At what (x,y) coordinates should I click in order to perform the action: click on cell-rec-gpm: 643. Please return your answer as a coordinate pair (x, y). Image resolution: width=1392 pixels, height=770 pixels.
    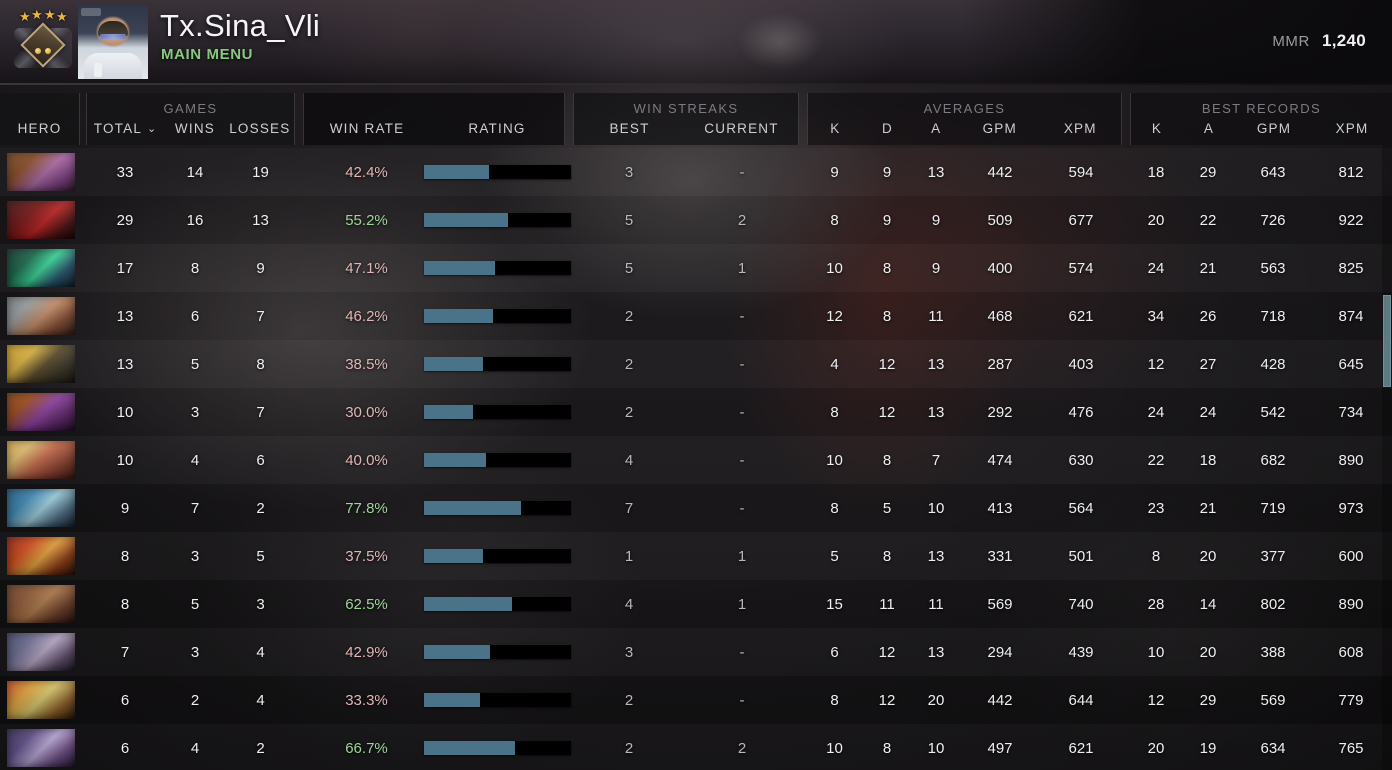
    Looking at the image, I should click on (1273, 172).